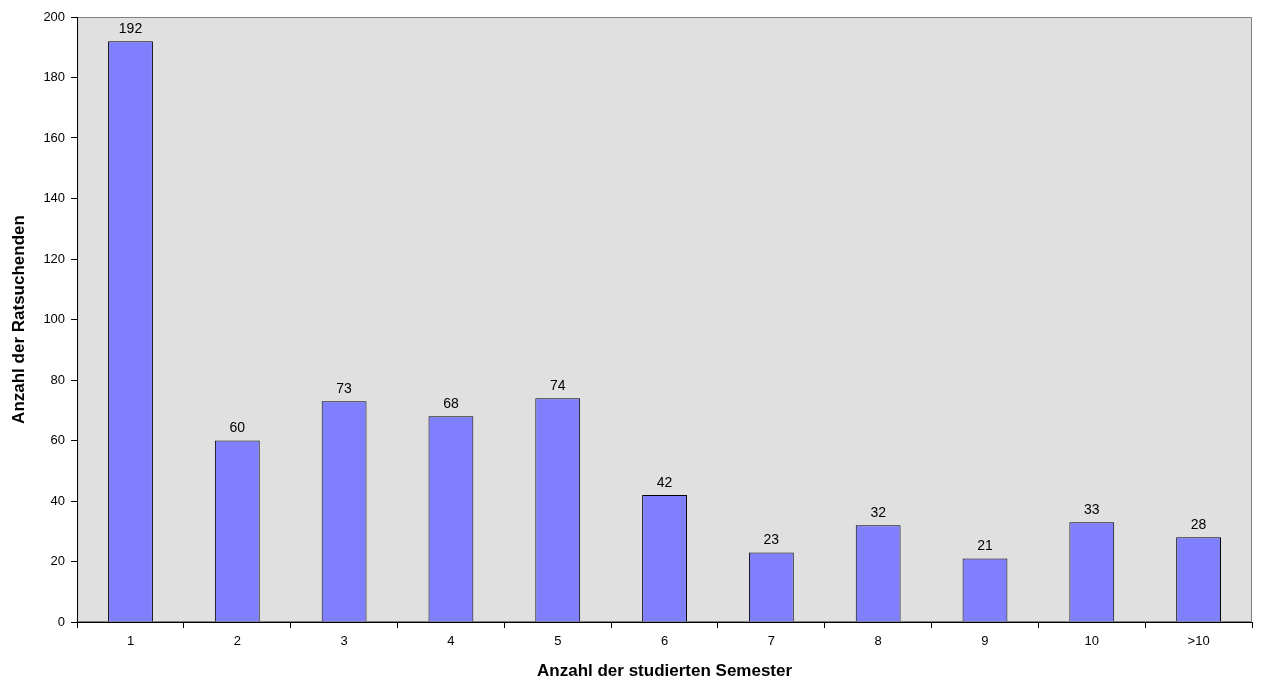 The width and height of the screenshot is (1262, 691). What do you see at coordinates (58, 500) in the screenshot?
I see `y-tick-label: 40` at bounding box center [58, 500].